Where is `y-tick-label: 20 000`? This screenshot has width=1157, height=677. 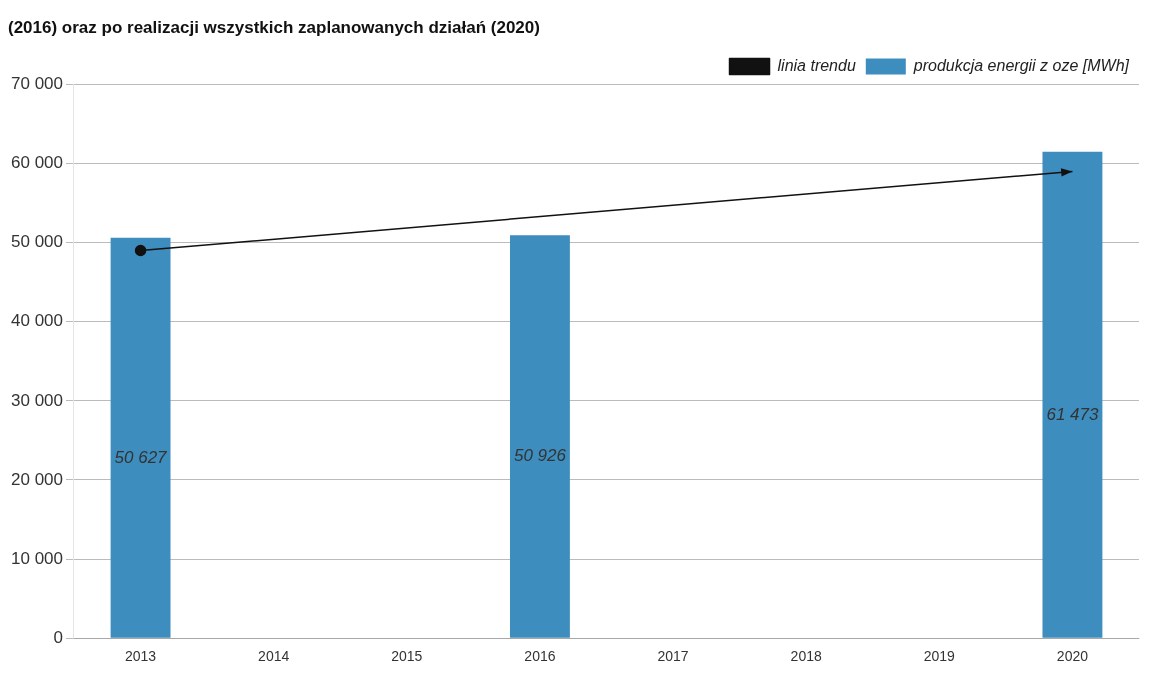
y-tick-label: 20 000 is located at coordinates (37, 479).